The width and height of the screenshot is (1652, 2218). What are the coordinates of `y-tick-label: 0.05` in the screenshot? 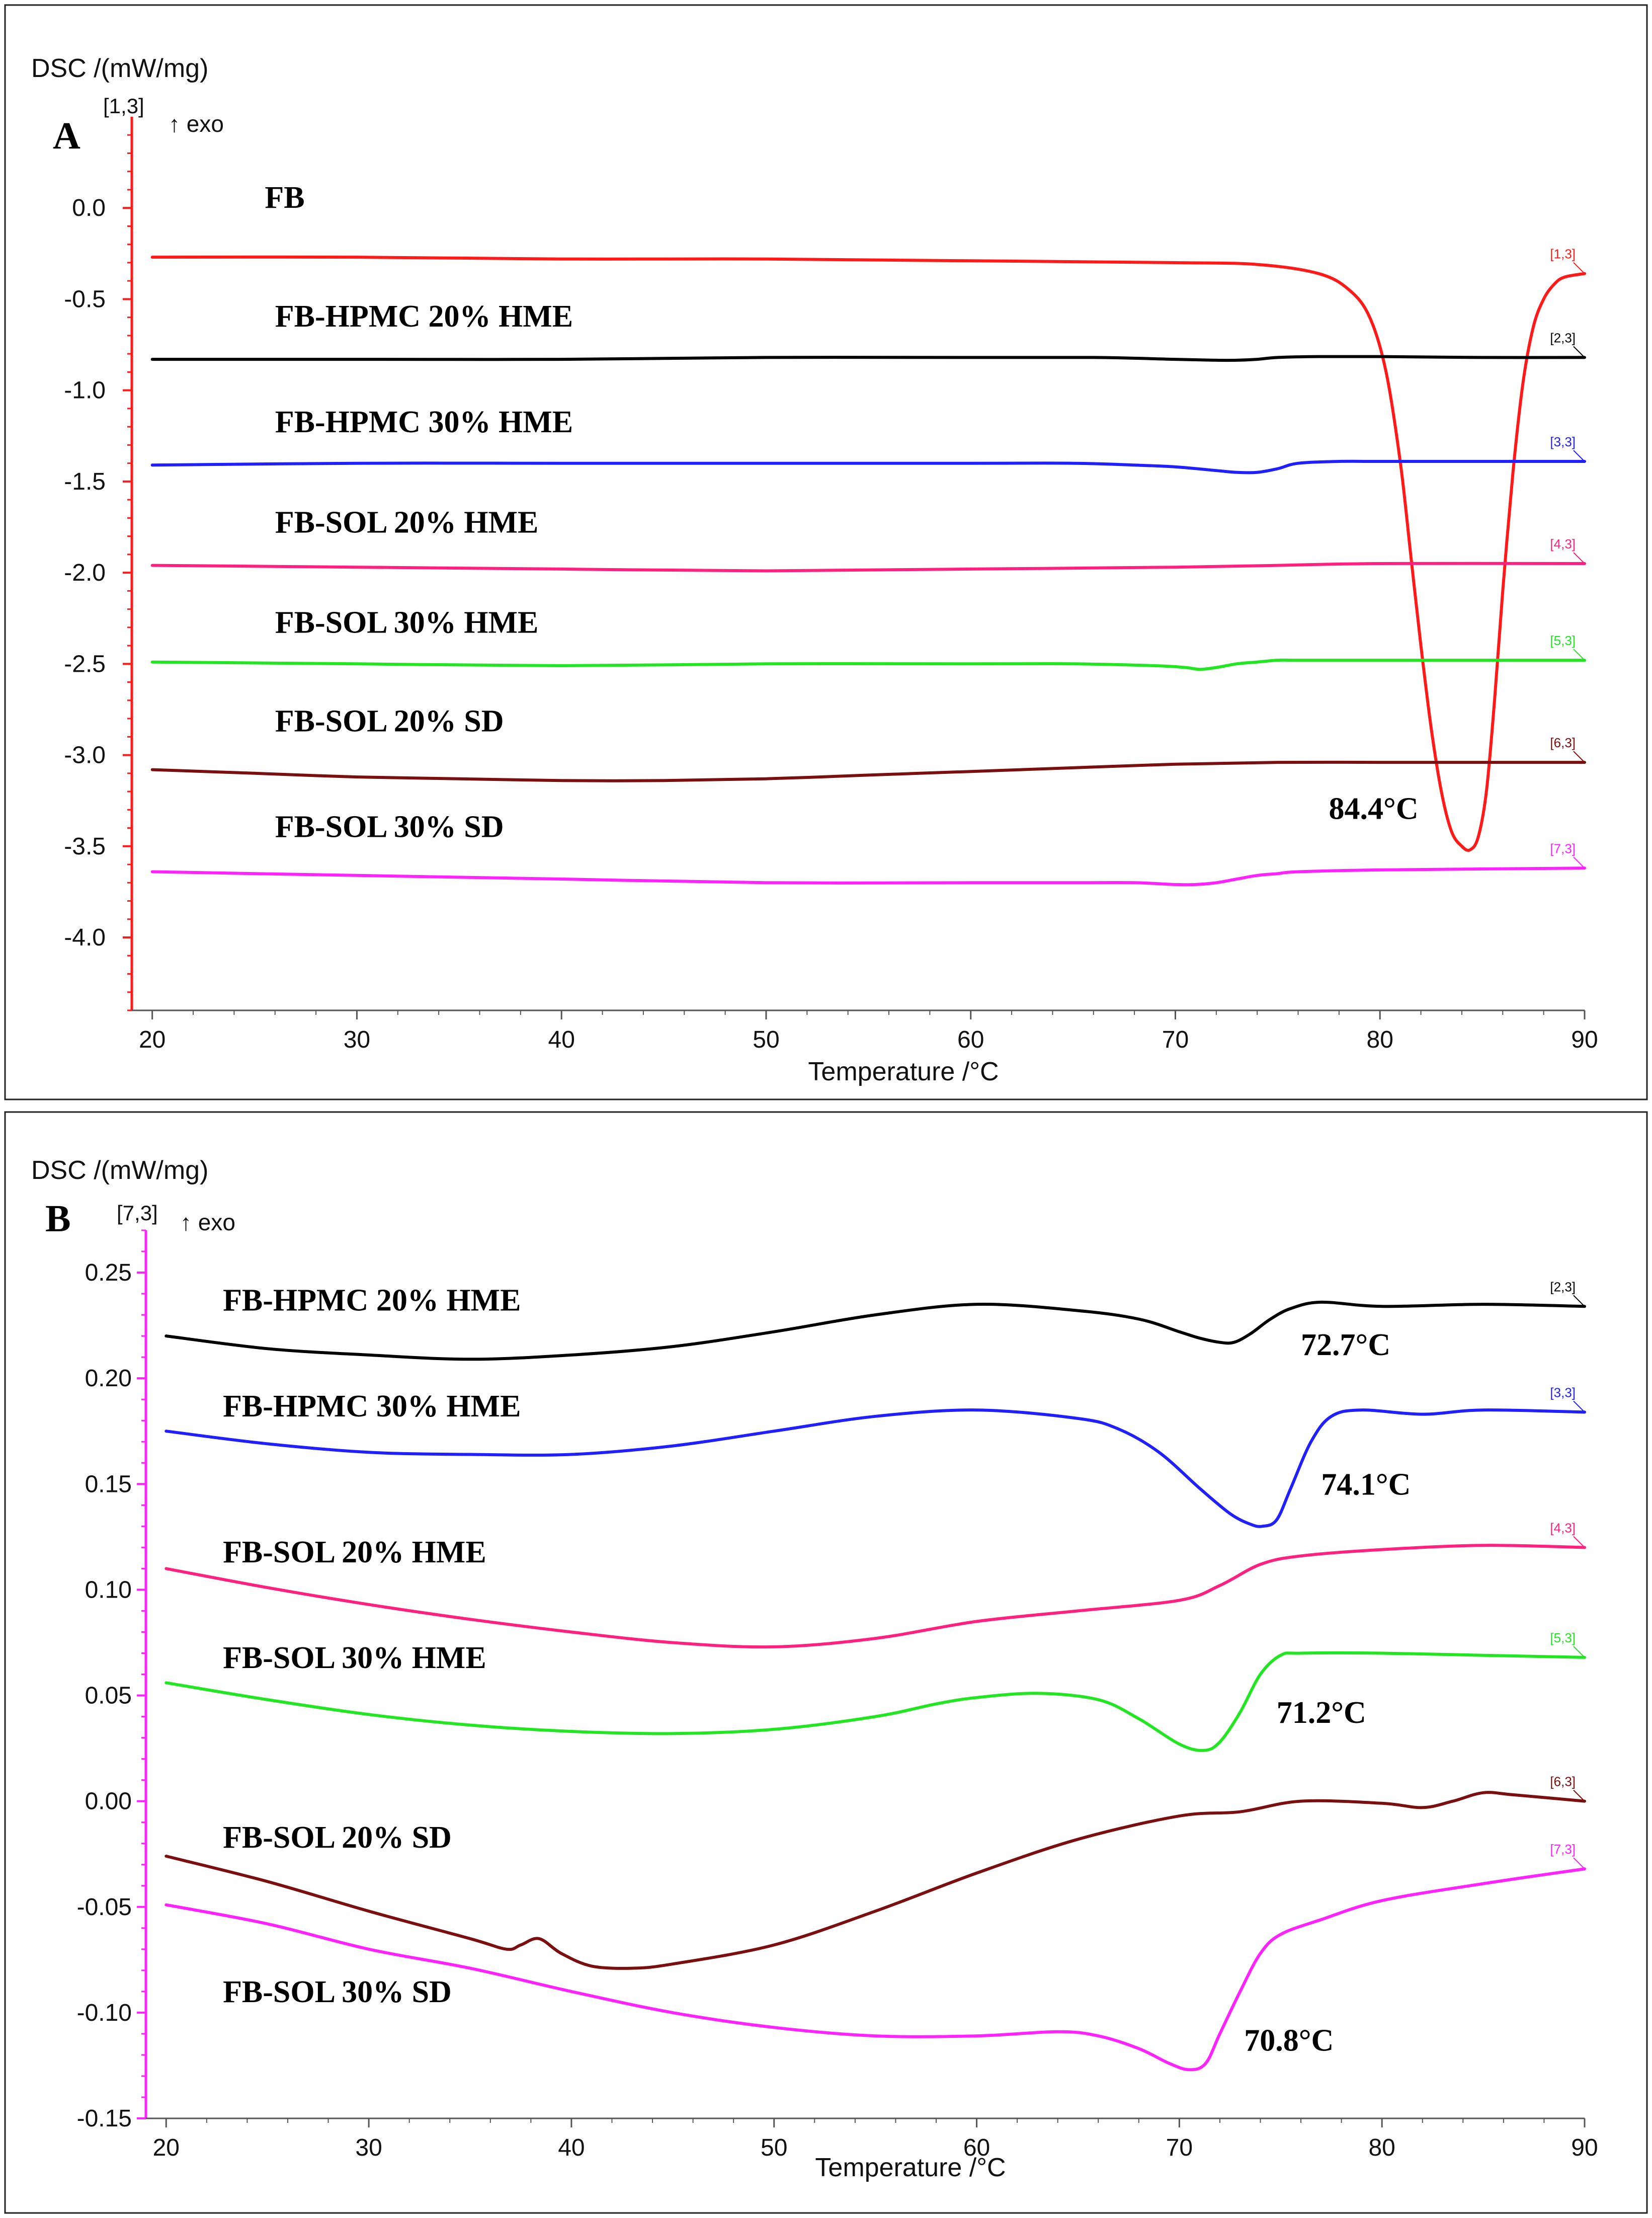 It's located at (108, 1696).